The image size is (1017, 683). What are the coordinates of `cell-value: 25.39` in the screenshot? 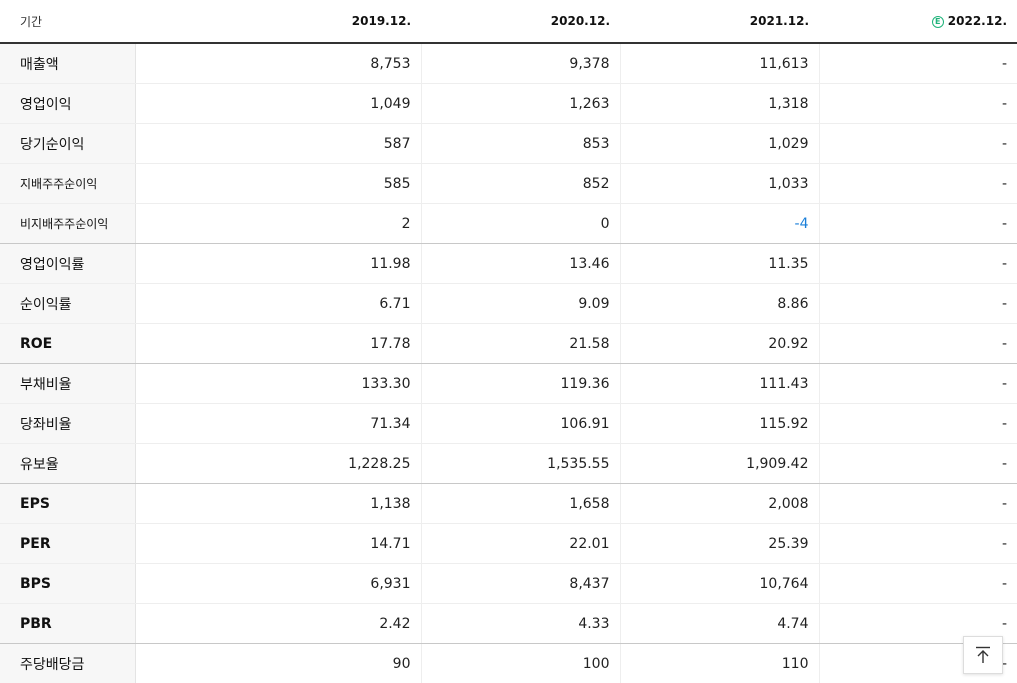 It's located at (719, 543).